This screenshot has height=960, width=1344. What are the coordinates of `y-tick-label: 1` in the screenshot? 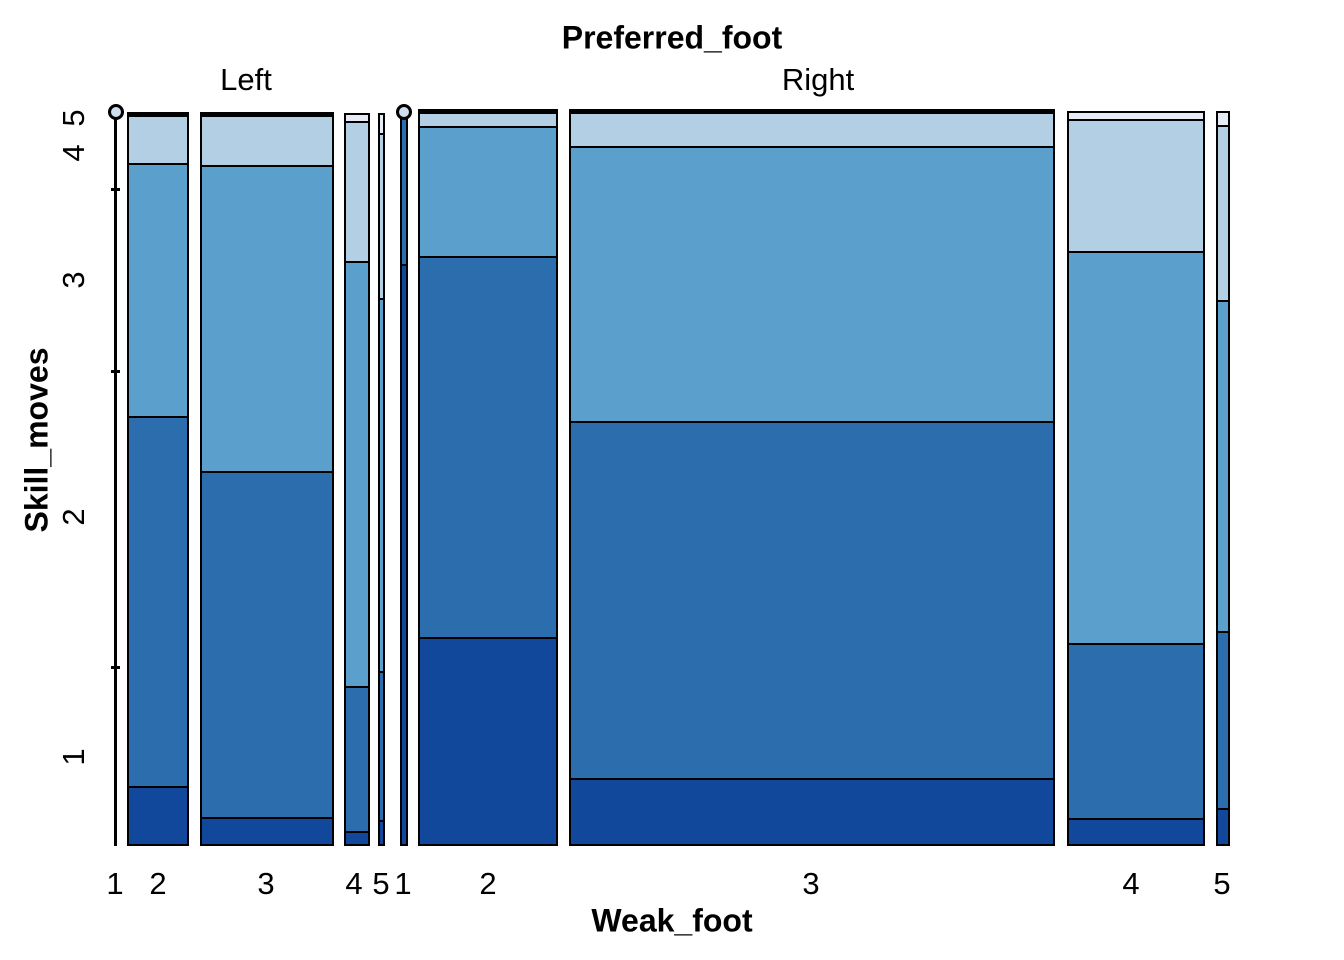 It's located at (73, 757).